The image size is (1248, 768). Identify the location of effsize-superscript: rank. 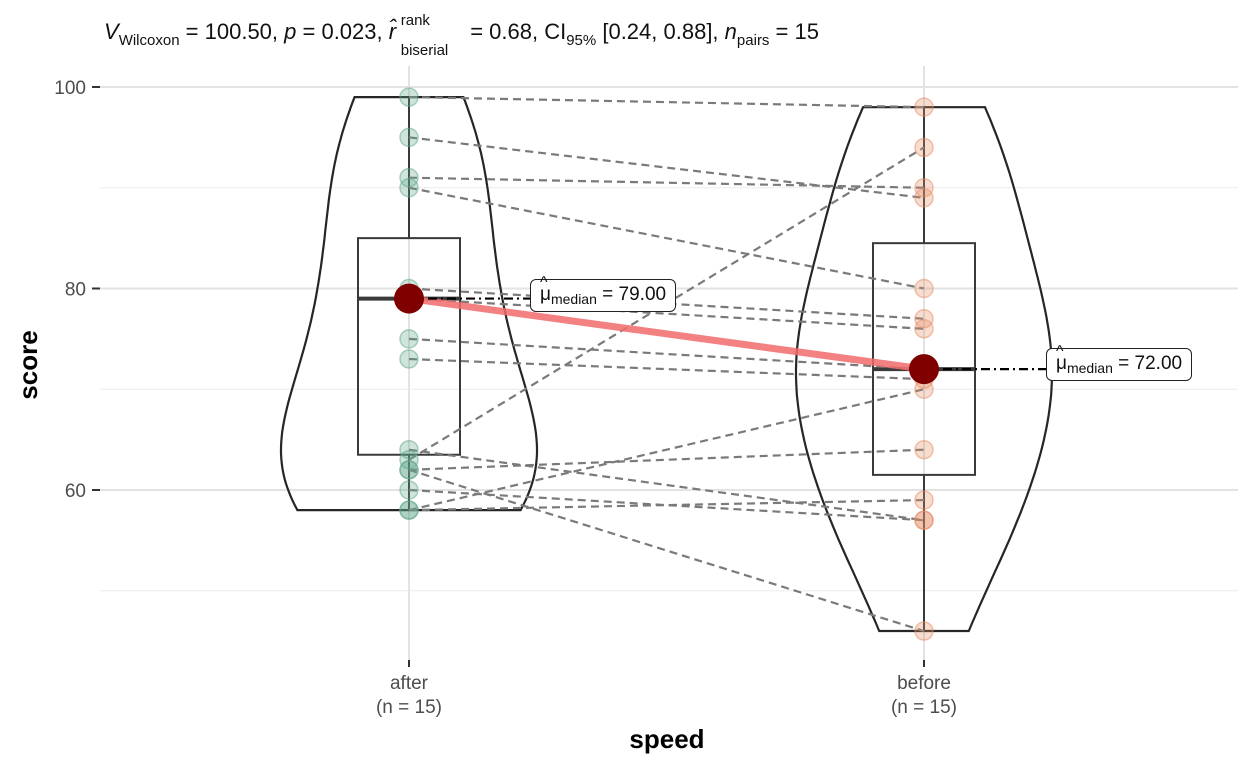
(415, 20).